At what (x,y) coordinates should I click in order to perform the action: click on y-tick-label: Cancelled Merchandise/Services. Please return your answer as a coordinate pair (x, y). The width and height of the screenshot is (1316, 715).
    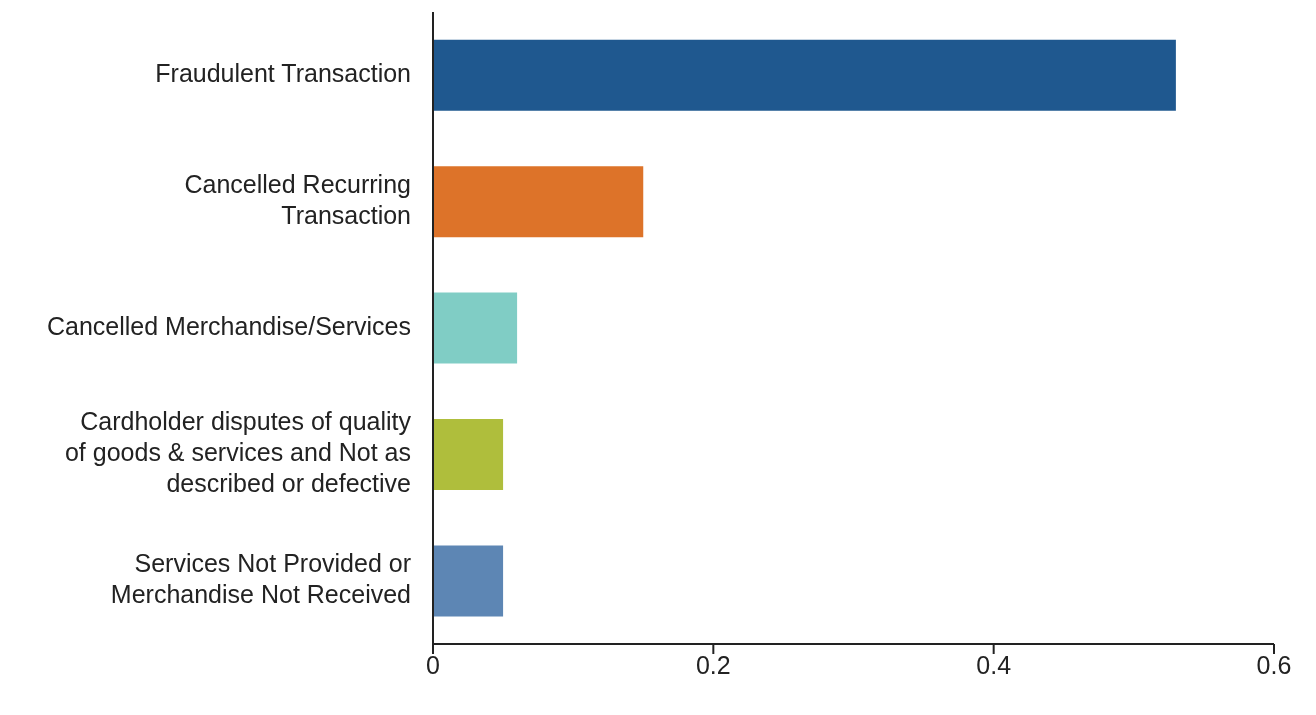
    Looking at the image, I should click on (228, 325).